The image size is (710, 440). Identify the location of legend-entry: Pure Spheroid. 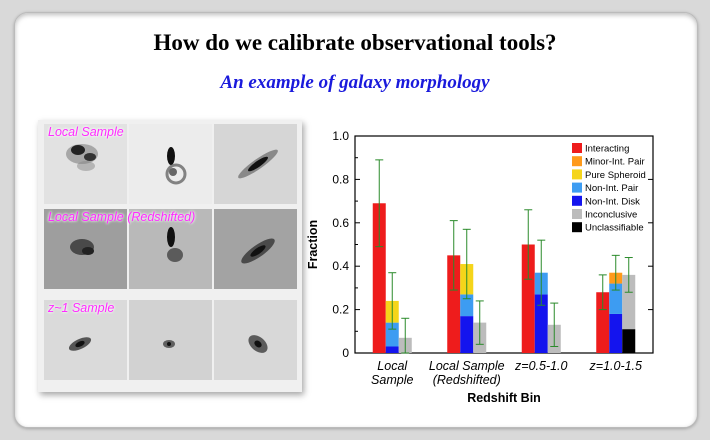
(615, 175).